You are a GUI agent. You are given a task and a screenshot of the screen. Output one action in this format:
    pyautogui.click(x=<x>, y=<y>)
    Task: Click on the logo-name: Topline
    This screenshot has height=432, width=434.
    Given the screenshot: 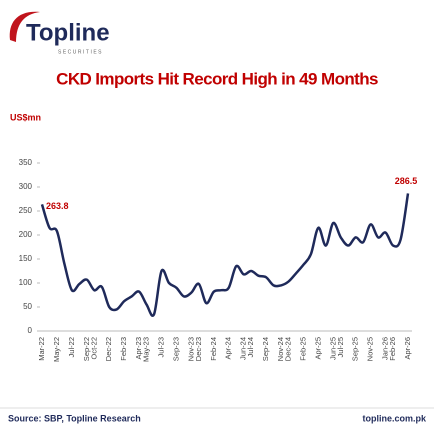 What is the action you would take?
    pyautogui.click(x=68, y=32)
    